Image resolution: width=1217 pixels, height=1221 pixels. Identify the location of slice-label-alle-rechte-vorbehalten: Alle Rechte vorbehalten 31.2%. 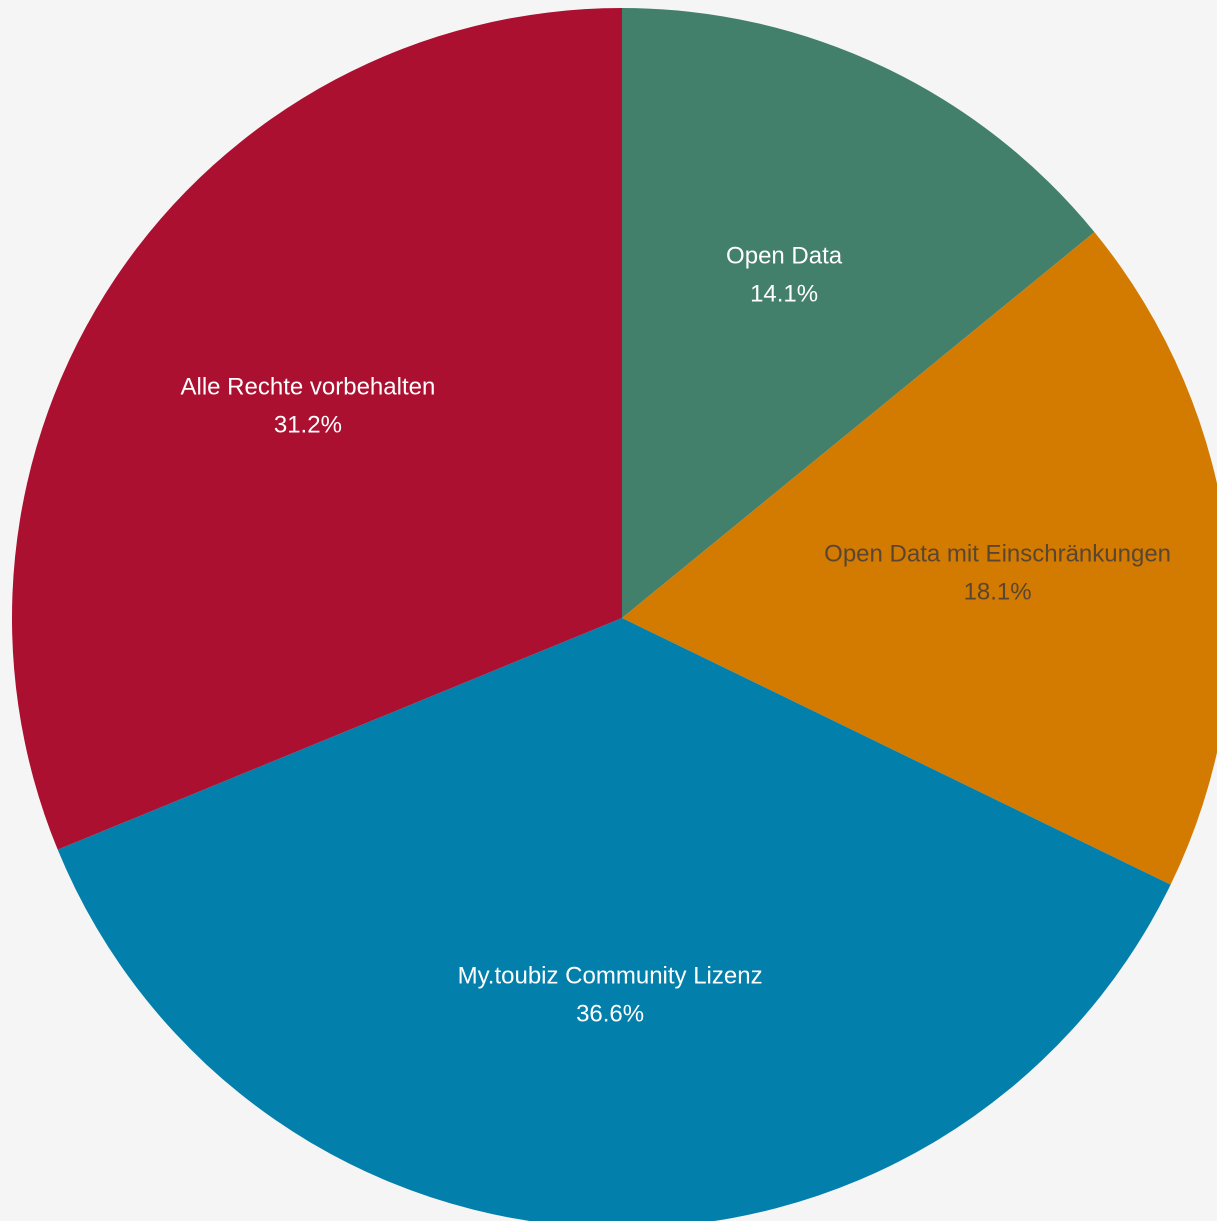
(307, 406).